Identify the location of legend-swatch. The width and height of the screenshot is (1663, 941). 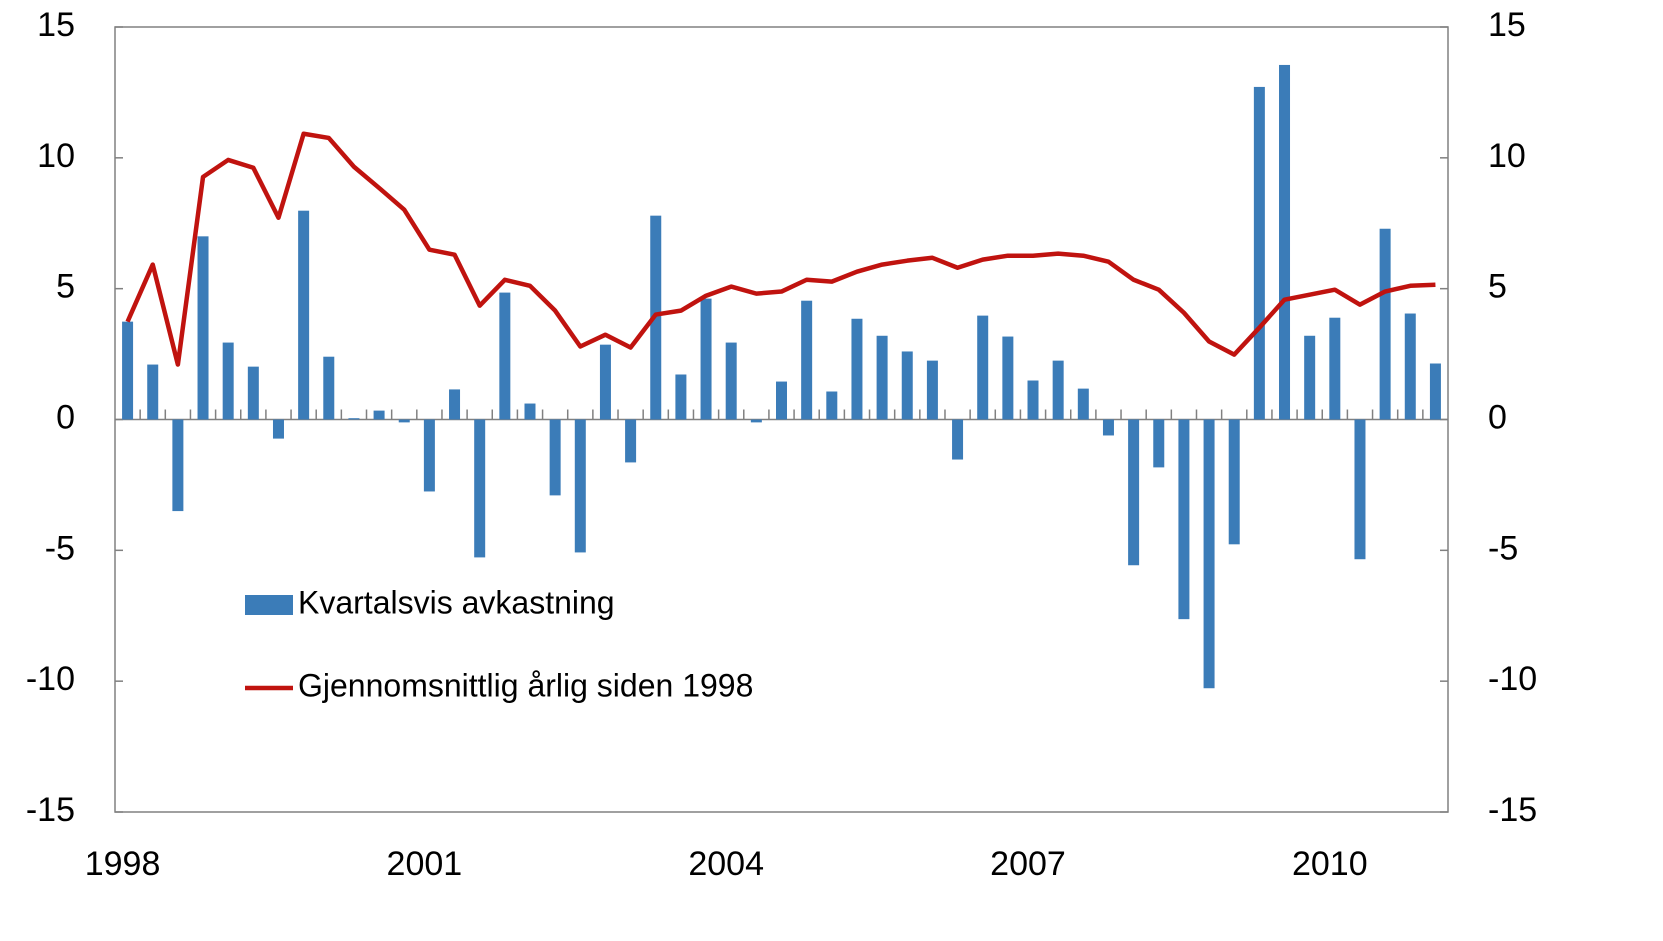
(269, 605).